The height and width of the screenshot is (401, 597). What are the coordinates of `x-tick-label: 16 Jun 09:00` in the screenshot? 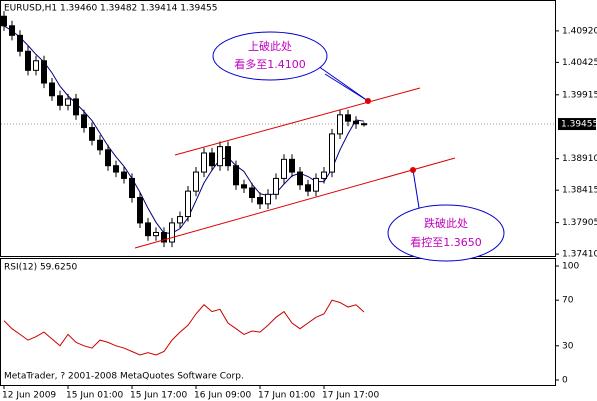 It's located at (222, 396).